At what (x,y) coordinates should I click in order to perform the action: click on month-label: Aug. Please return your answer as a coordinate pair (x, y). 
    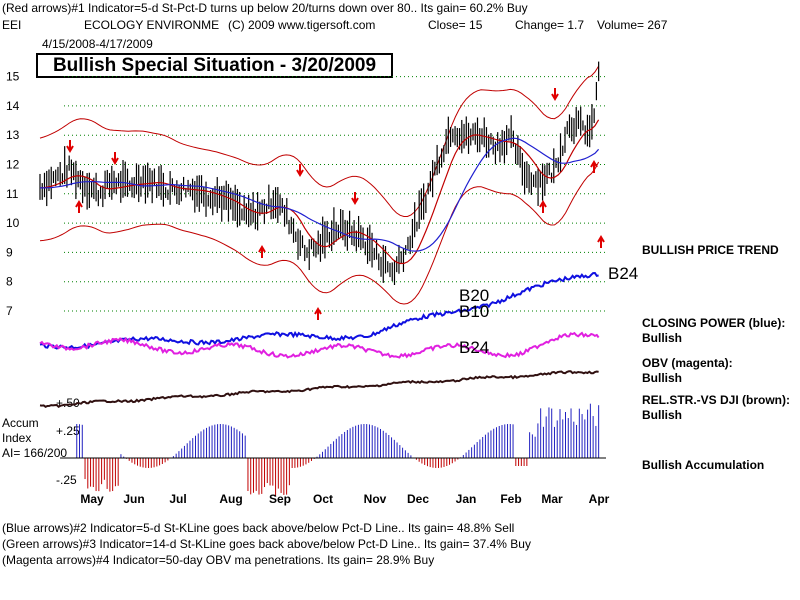
    Looking at the image, I should click on (230, 499).